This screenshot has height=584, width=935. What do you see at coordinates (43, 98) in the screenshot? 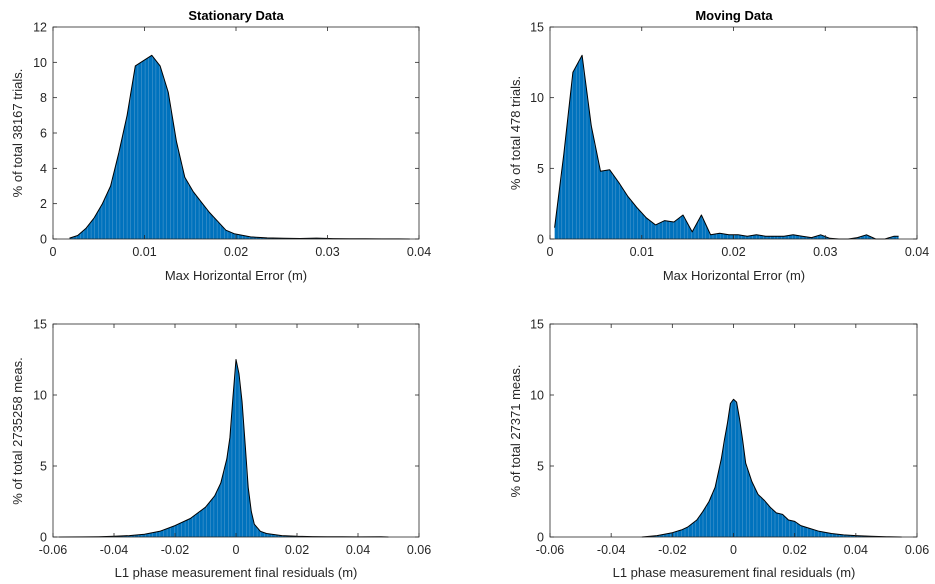
I see `y-tick-label: 8` at bounding box center [43, 98].